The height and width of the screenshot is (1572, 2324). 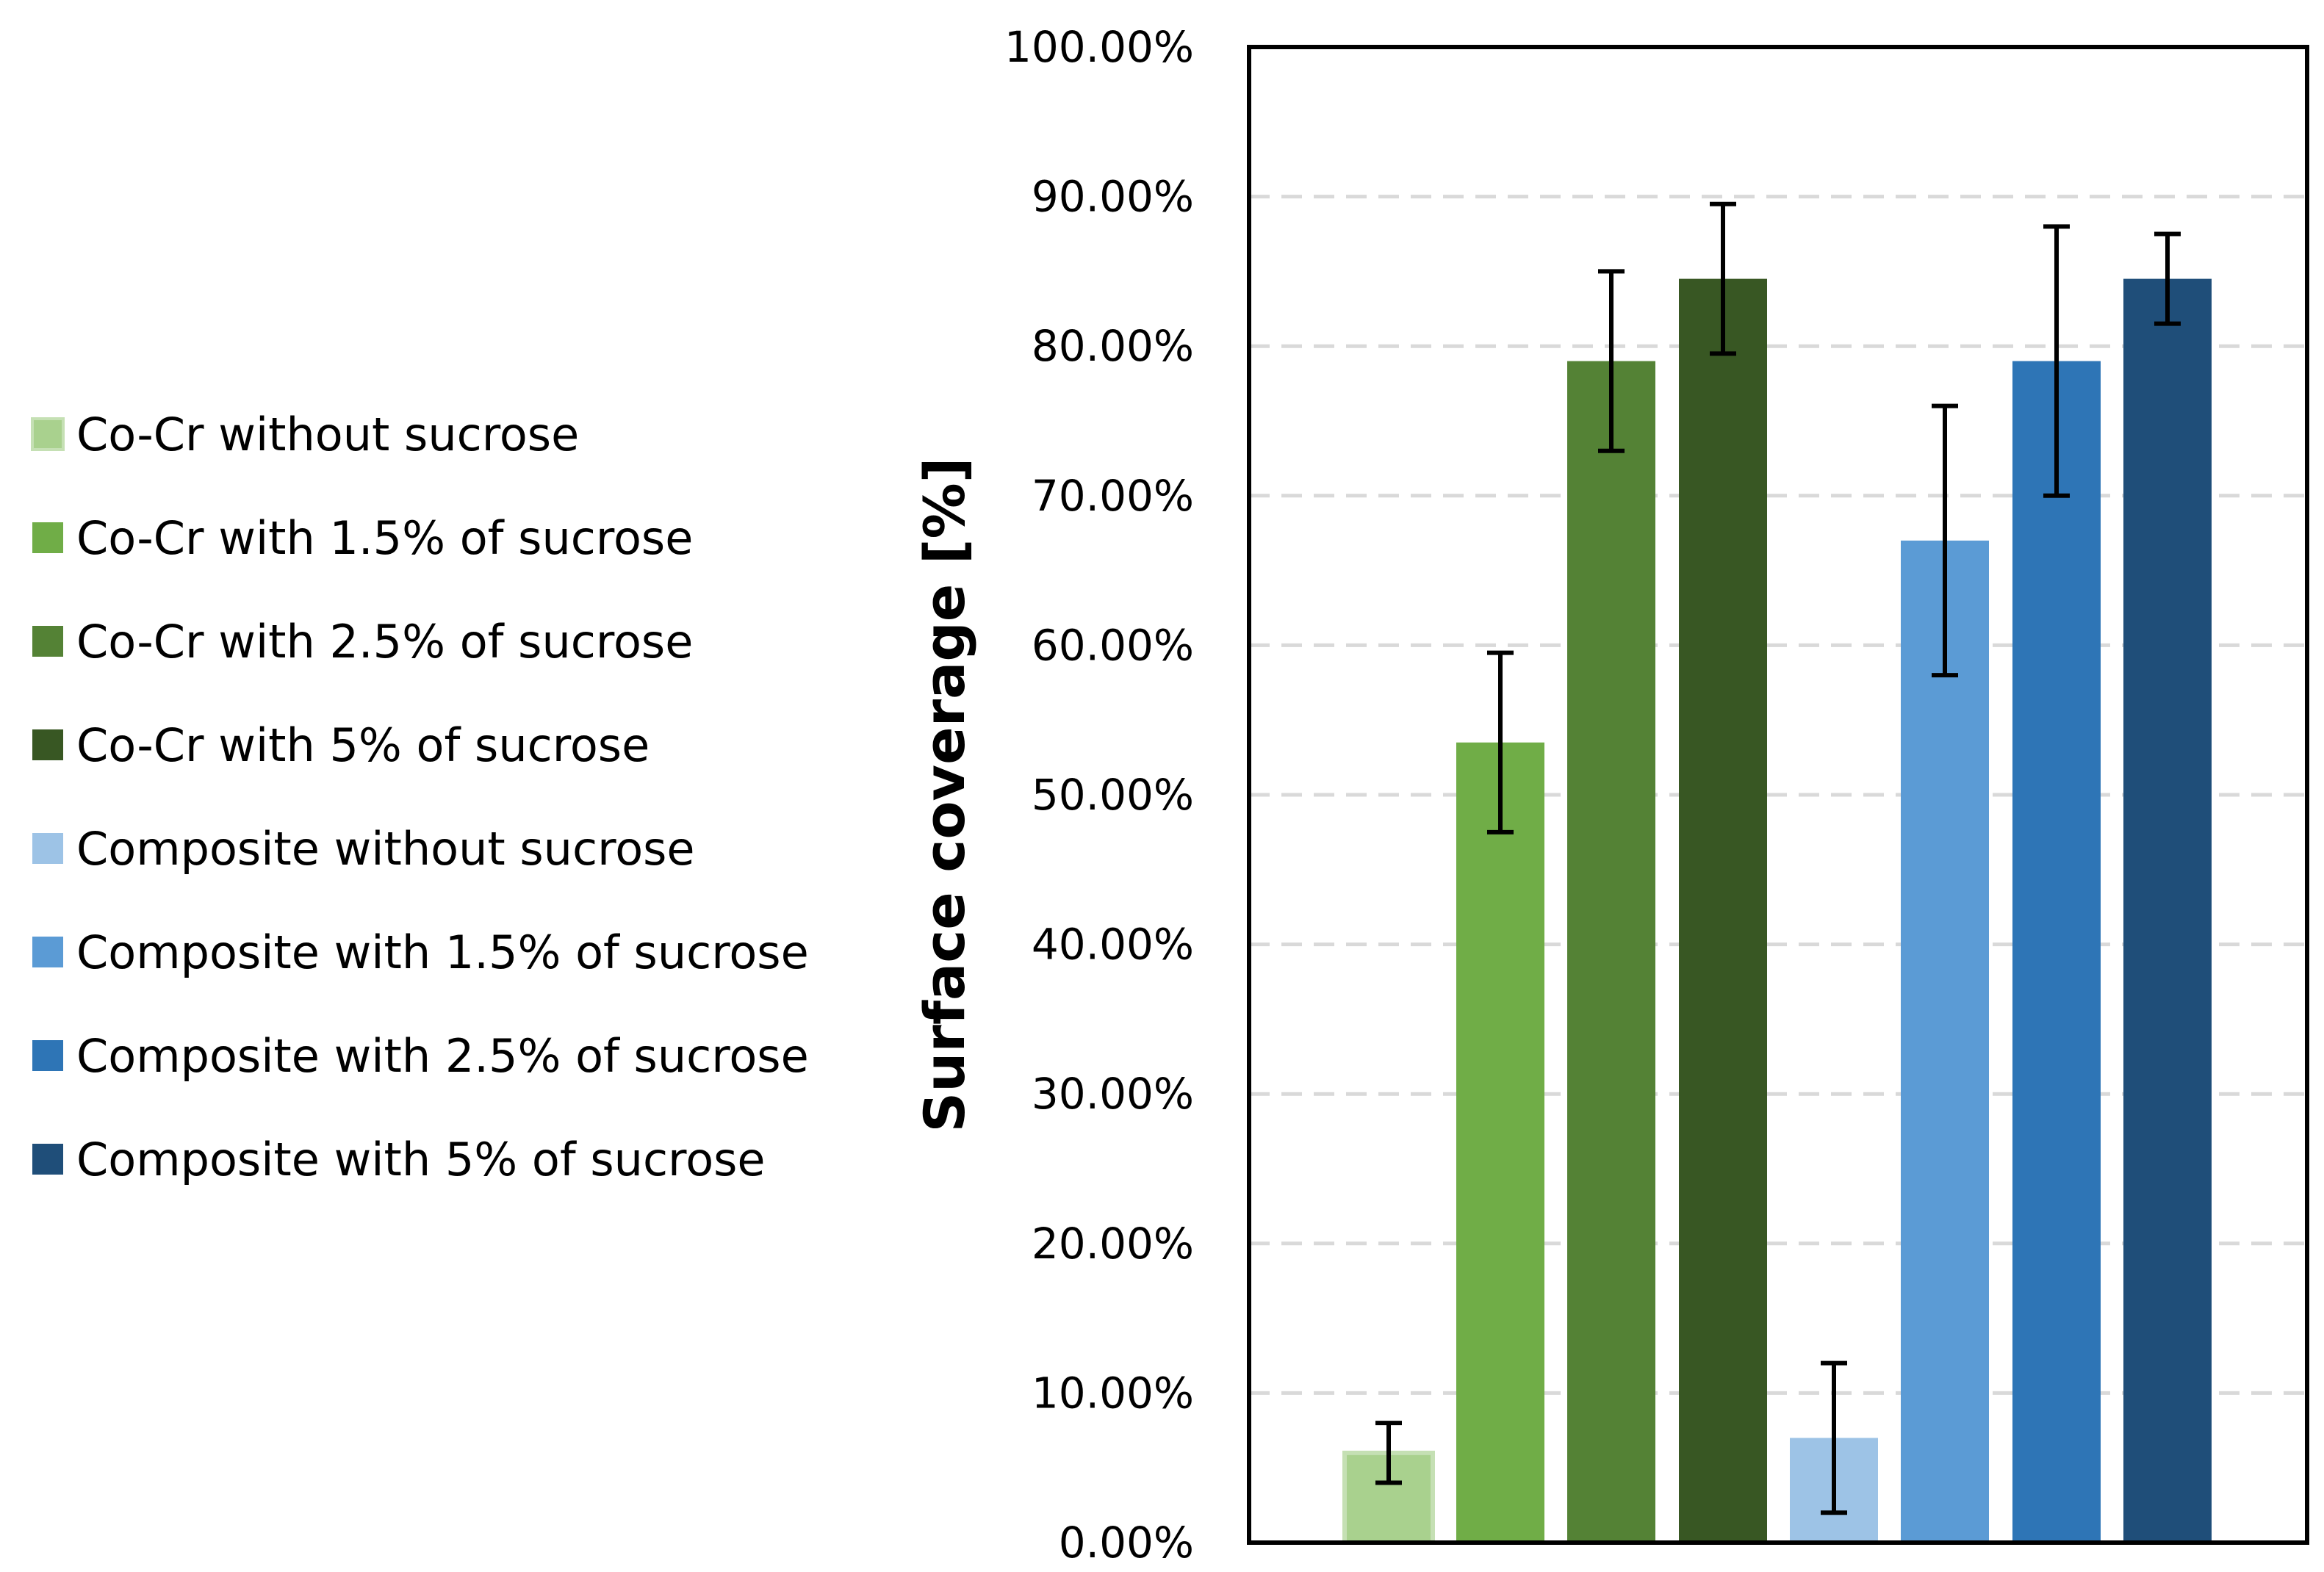 I want to click on y-tick-label: 20.00%, so click(x=1113, y=1244).